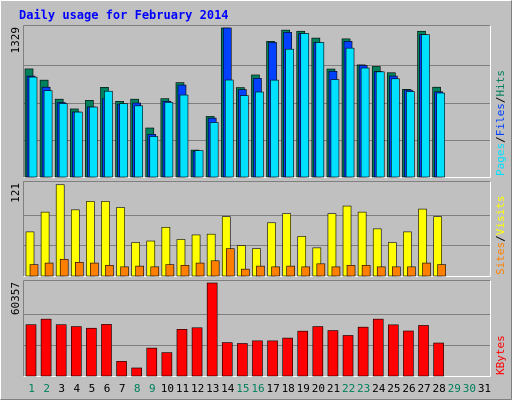 The image size is (512, 400). Describe the element at coordinates (379, 388) in the screenshot. I see `day-label: 24` at that location.